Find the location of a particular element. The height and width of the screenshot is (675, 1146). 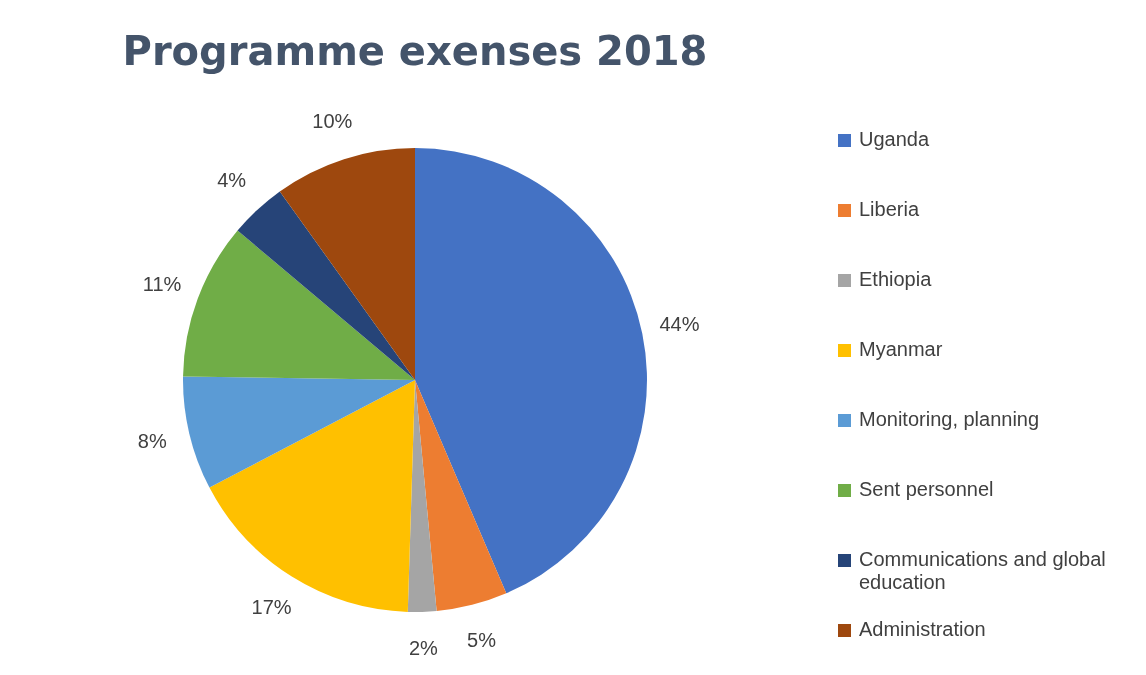

legend-label: Communications and global education is located at coordinates (983, 571).